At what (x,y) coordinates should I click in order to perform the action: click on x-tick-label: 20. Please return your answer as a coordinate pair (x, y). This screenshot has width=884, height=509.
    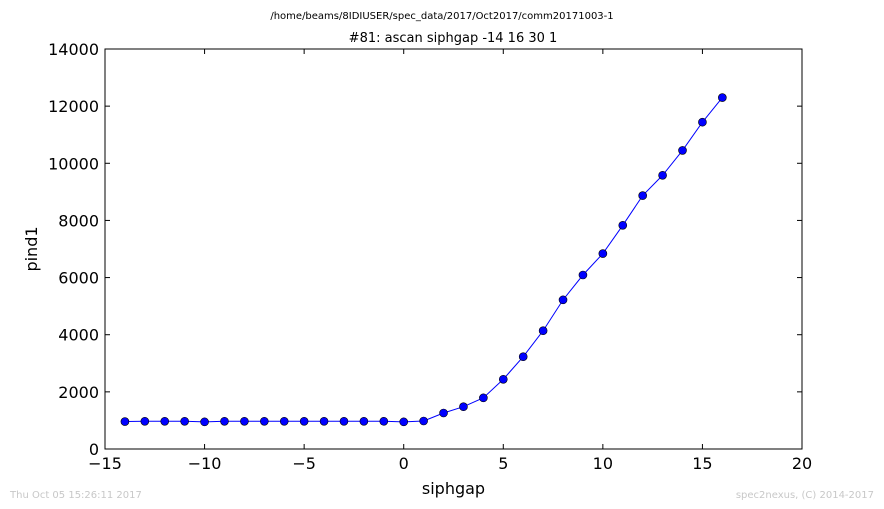
    Looking at the image, I should click on (802, 463).